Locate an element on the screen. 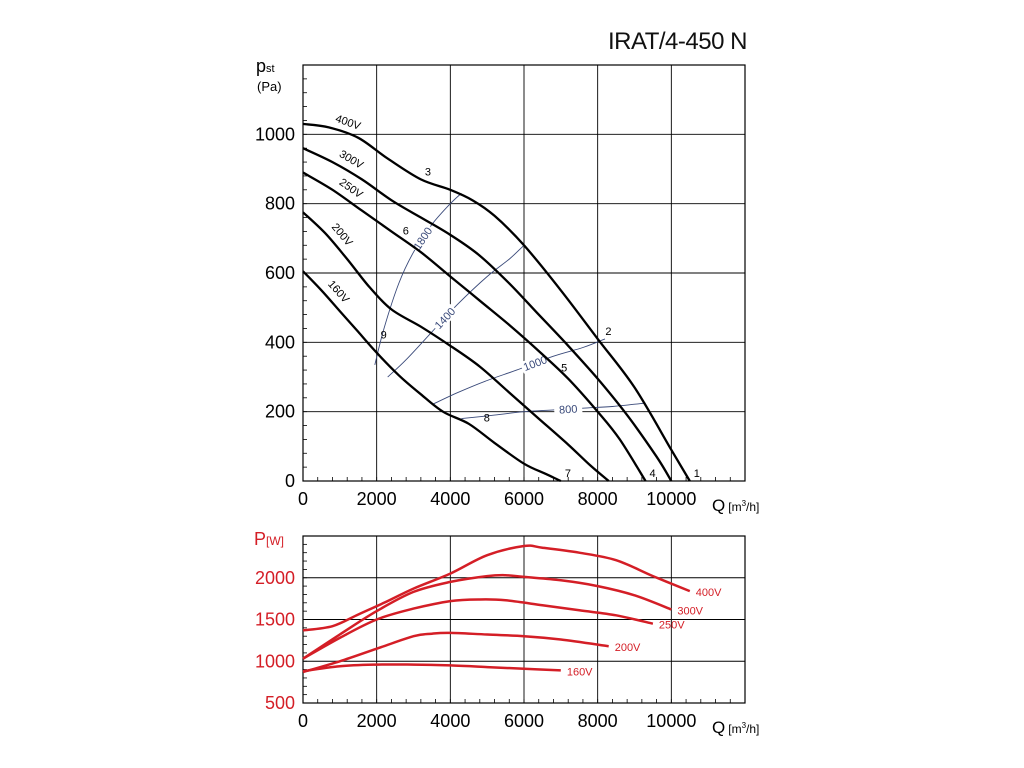  power-curve-300V is located at coordinates (487, 616).